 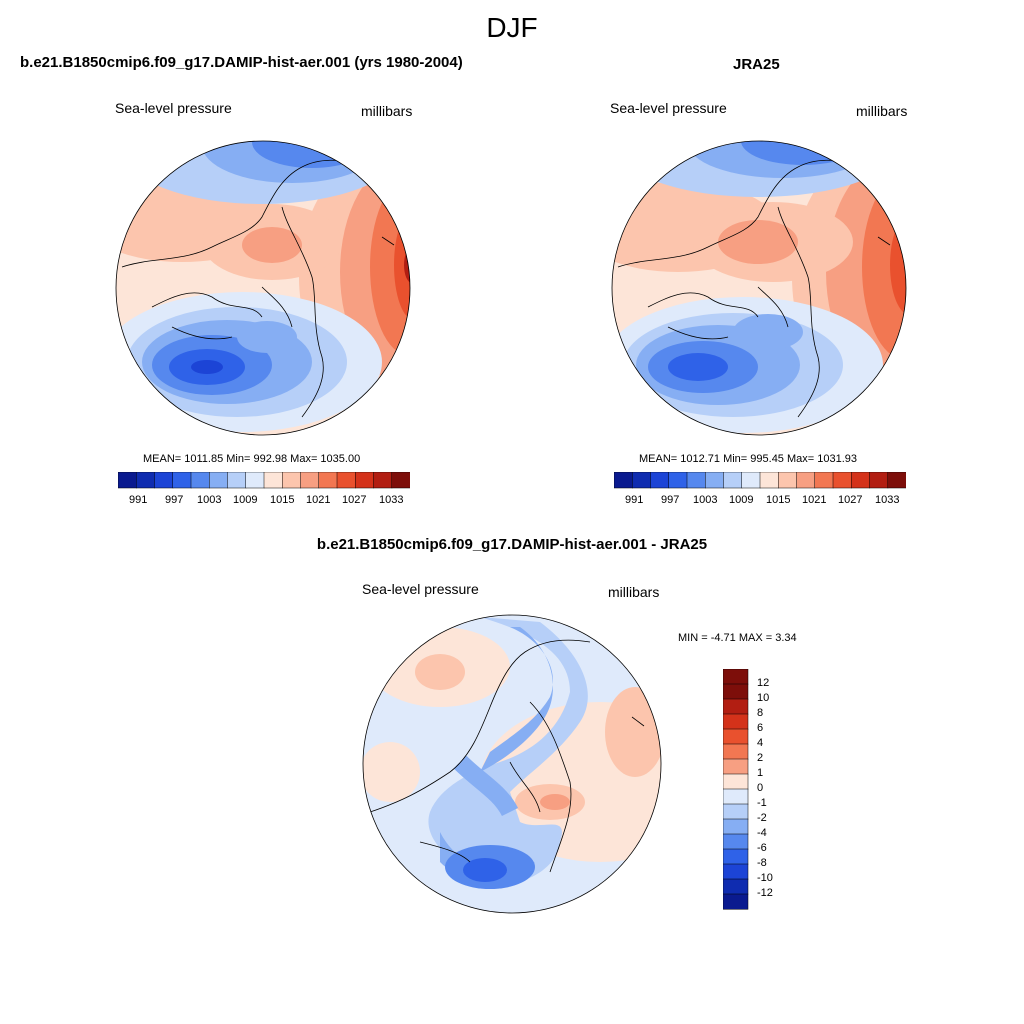 What do you see at coordinates (765, 893) in the screenshot?
I see `diff-cb-label: -12` at bounding box center [765, 893].